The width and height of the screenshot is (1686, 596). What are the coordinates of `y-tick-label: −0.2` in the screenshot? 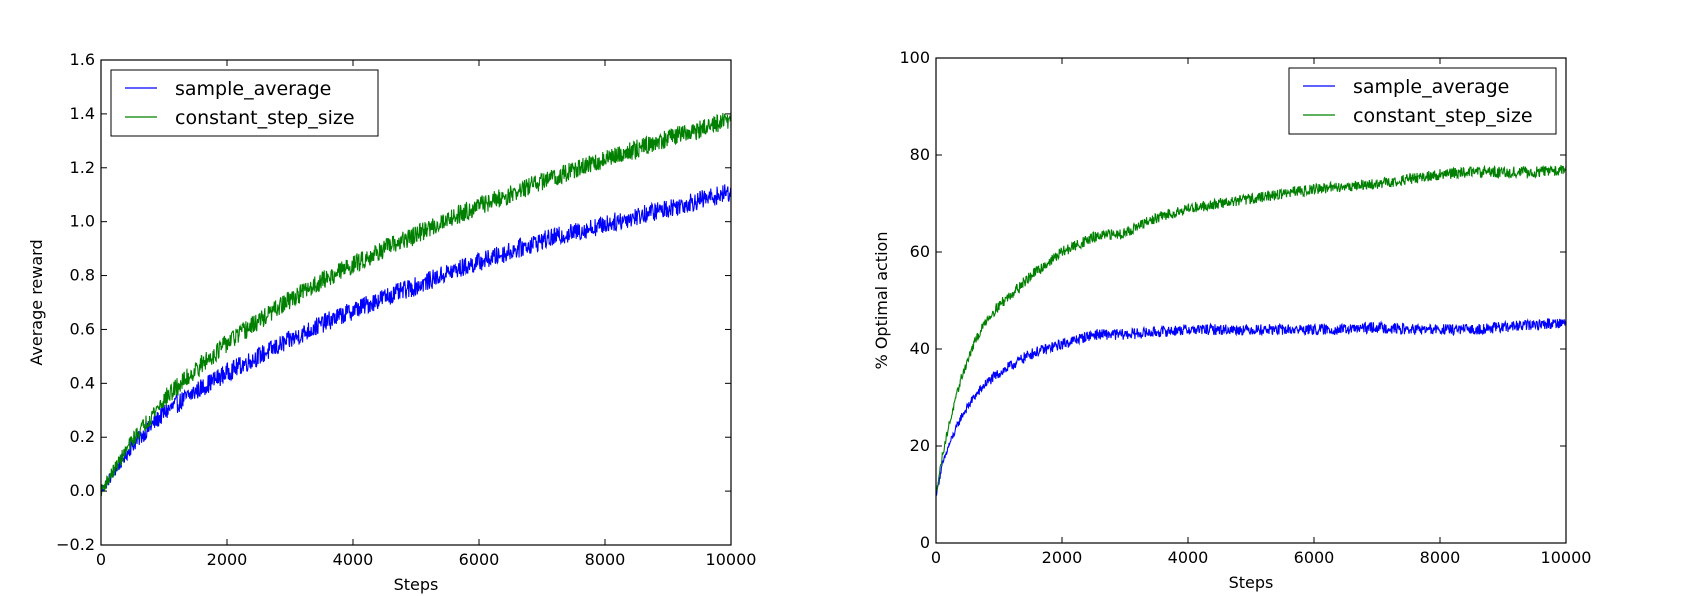 It's located at (75, 544).